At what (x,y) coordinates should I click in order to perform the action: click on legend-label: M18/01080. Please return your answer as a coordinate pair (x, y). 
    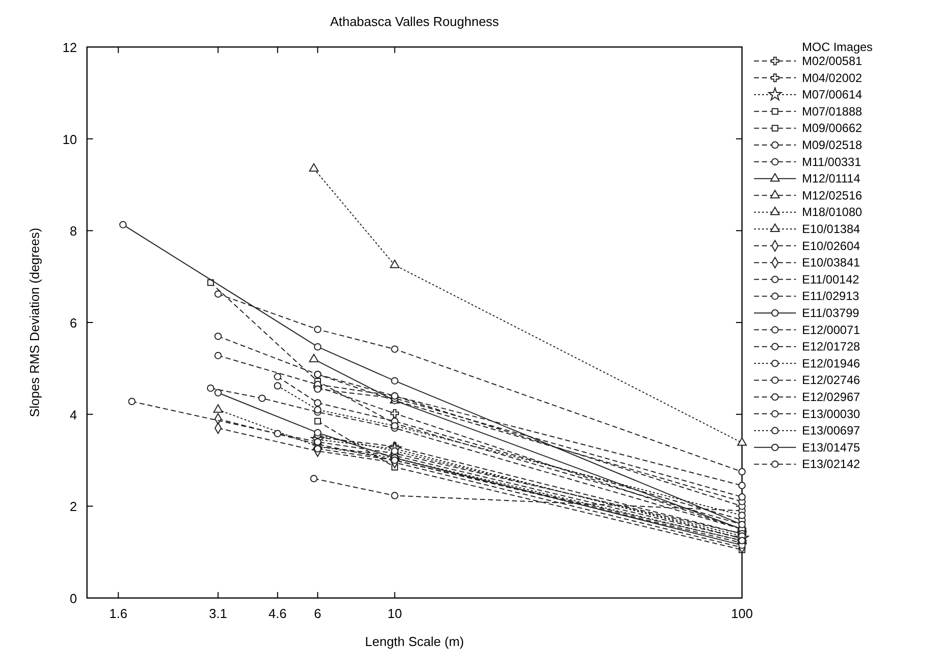
    Looking at the image, I should click on (832, 212).